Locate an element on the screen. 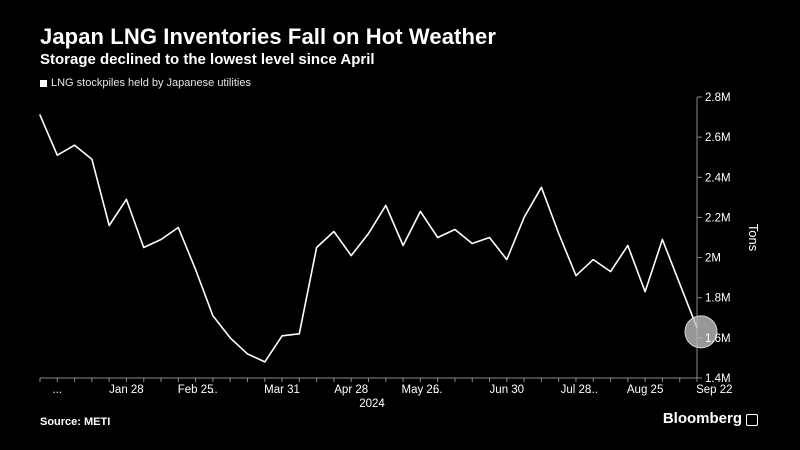 The width and height of the screenshot is (800, 450). x-tick-label: Aug 25 is located at coordinates (645, 390).